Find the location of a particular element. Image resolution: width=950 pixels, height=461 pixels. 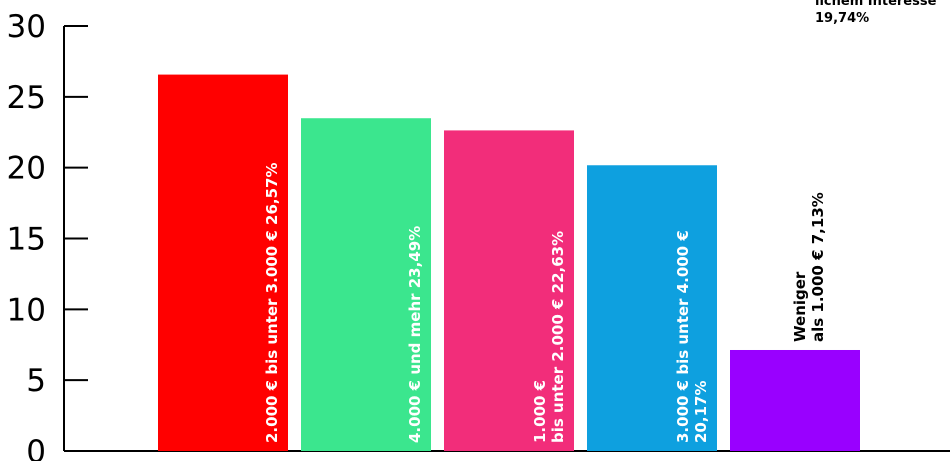

bar-label: 4.000 € und mehr 23,49% is located at coordinates (415, 334).